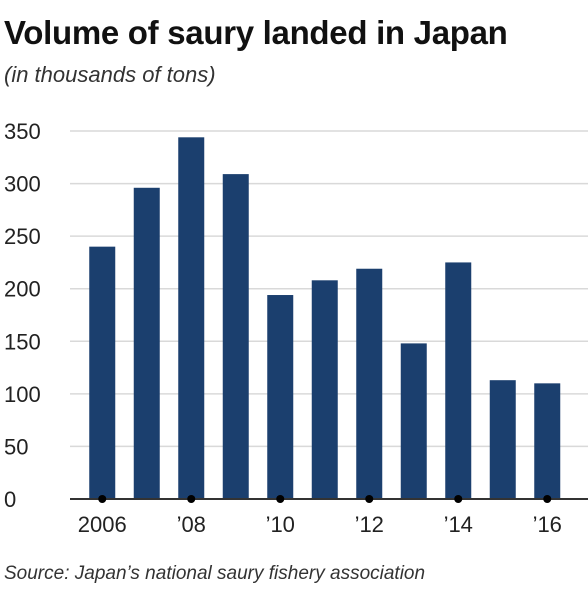  I want to click on y-tick-label: 200, so click(22, 289).